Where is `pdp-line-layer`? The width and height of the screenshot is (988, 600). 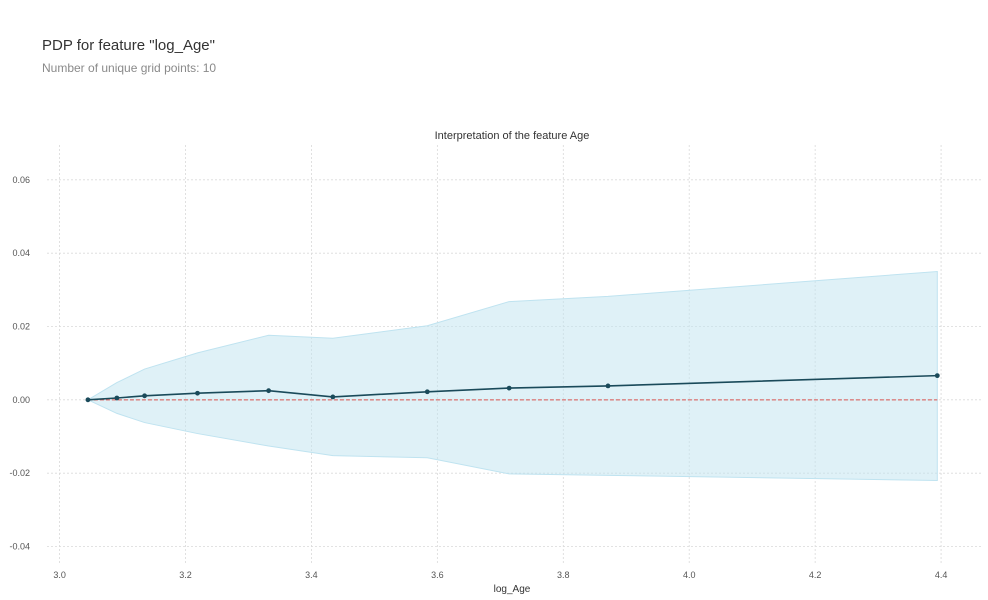 pdp-line-layer is located at coordinates (512, 388).